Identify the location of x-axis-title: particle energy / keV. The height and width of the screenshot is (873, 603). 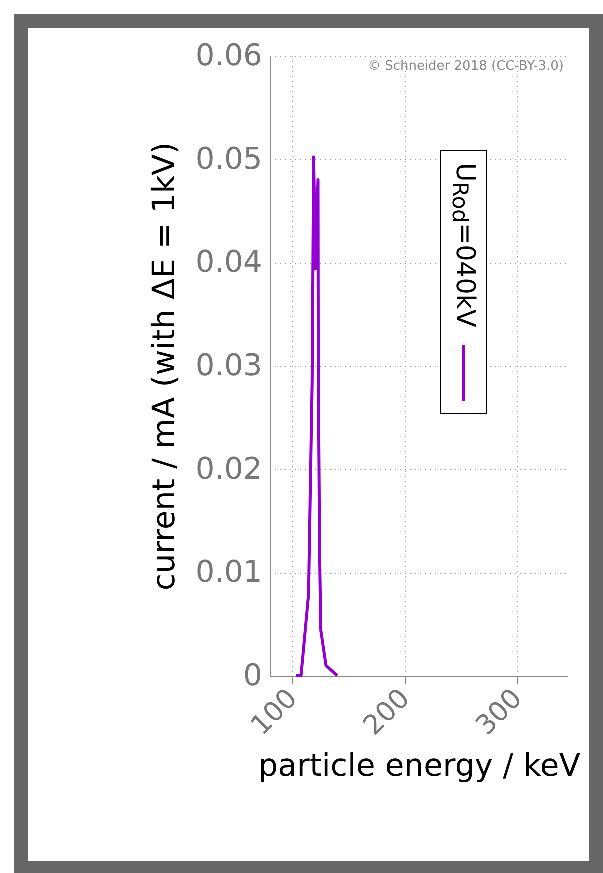
(419, 766).